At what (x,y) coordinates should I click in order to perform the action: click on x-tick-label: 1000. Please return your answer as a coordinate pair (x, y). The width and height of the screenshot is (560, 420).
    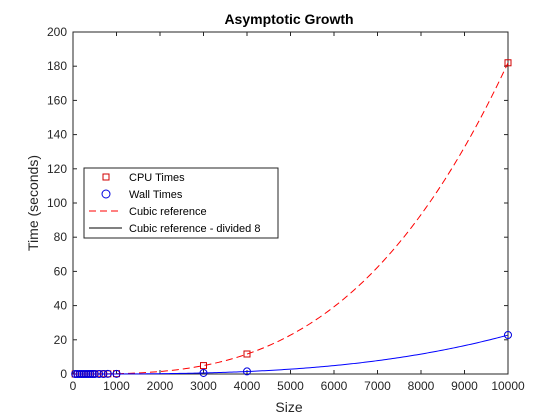
    Looking at the image, I should click on (116, 386).